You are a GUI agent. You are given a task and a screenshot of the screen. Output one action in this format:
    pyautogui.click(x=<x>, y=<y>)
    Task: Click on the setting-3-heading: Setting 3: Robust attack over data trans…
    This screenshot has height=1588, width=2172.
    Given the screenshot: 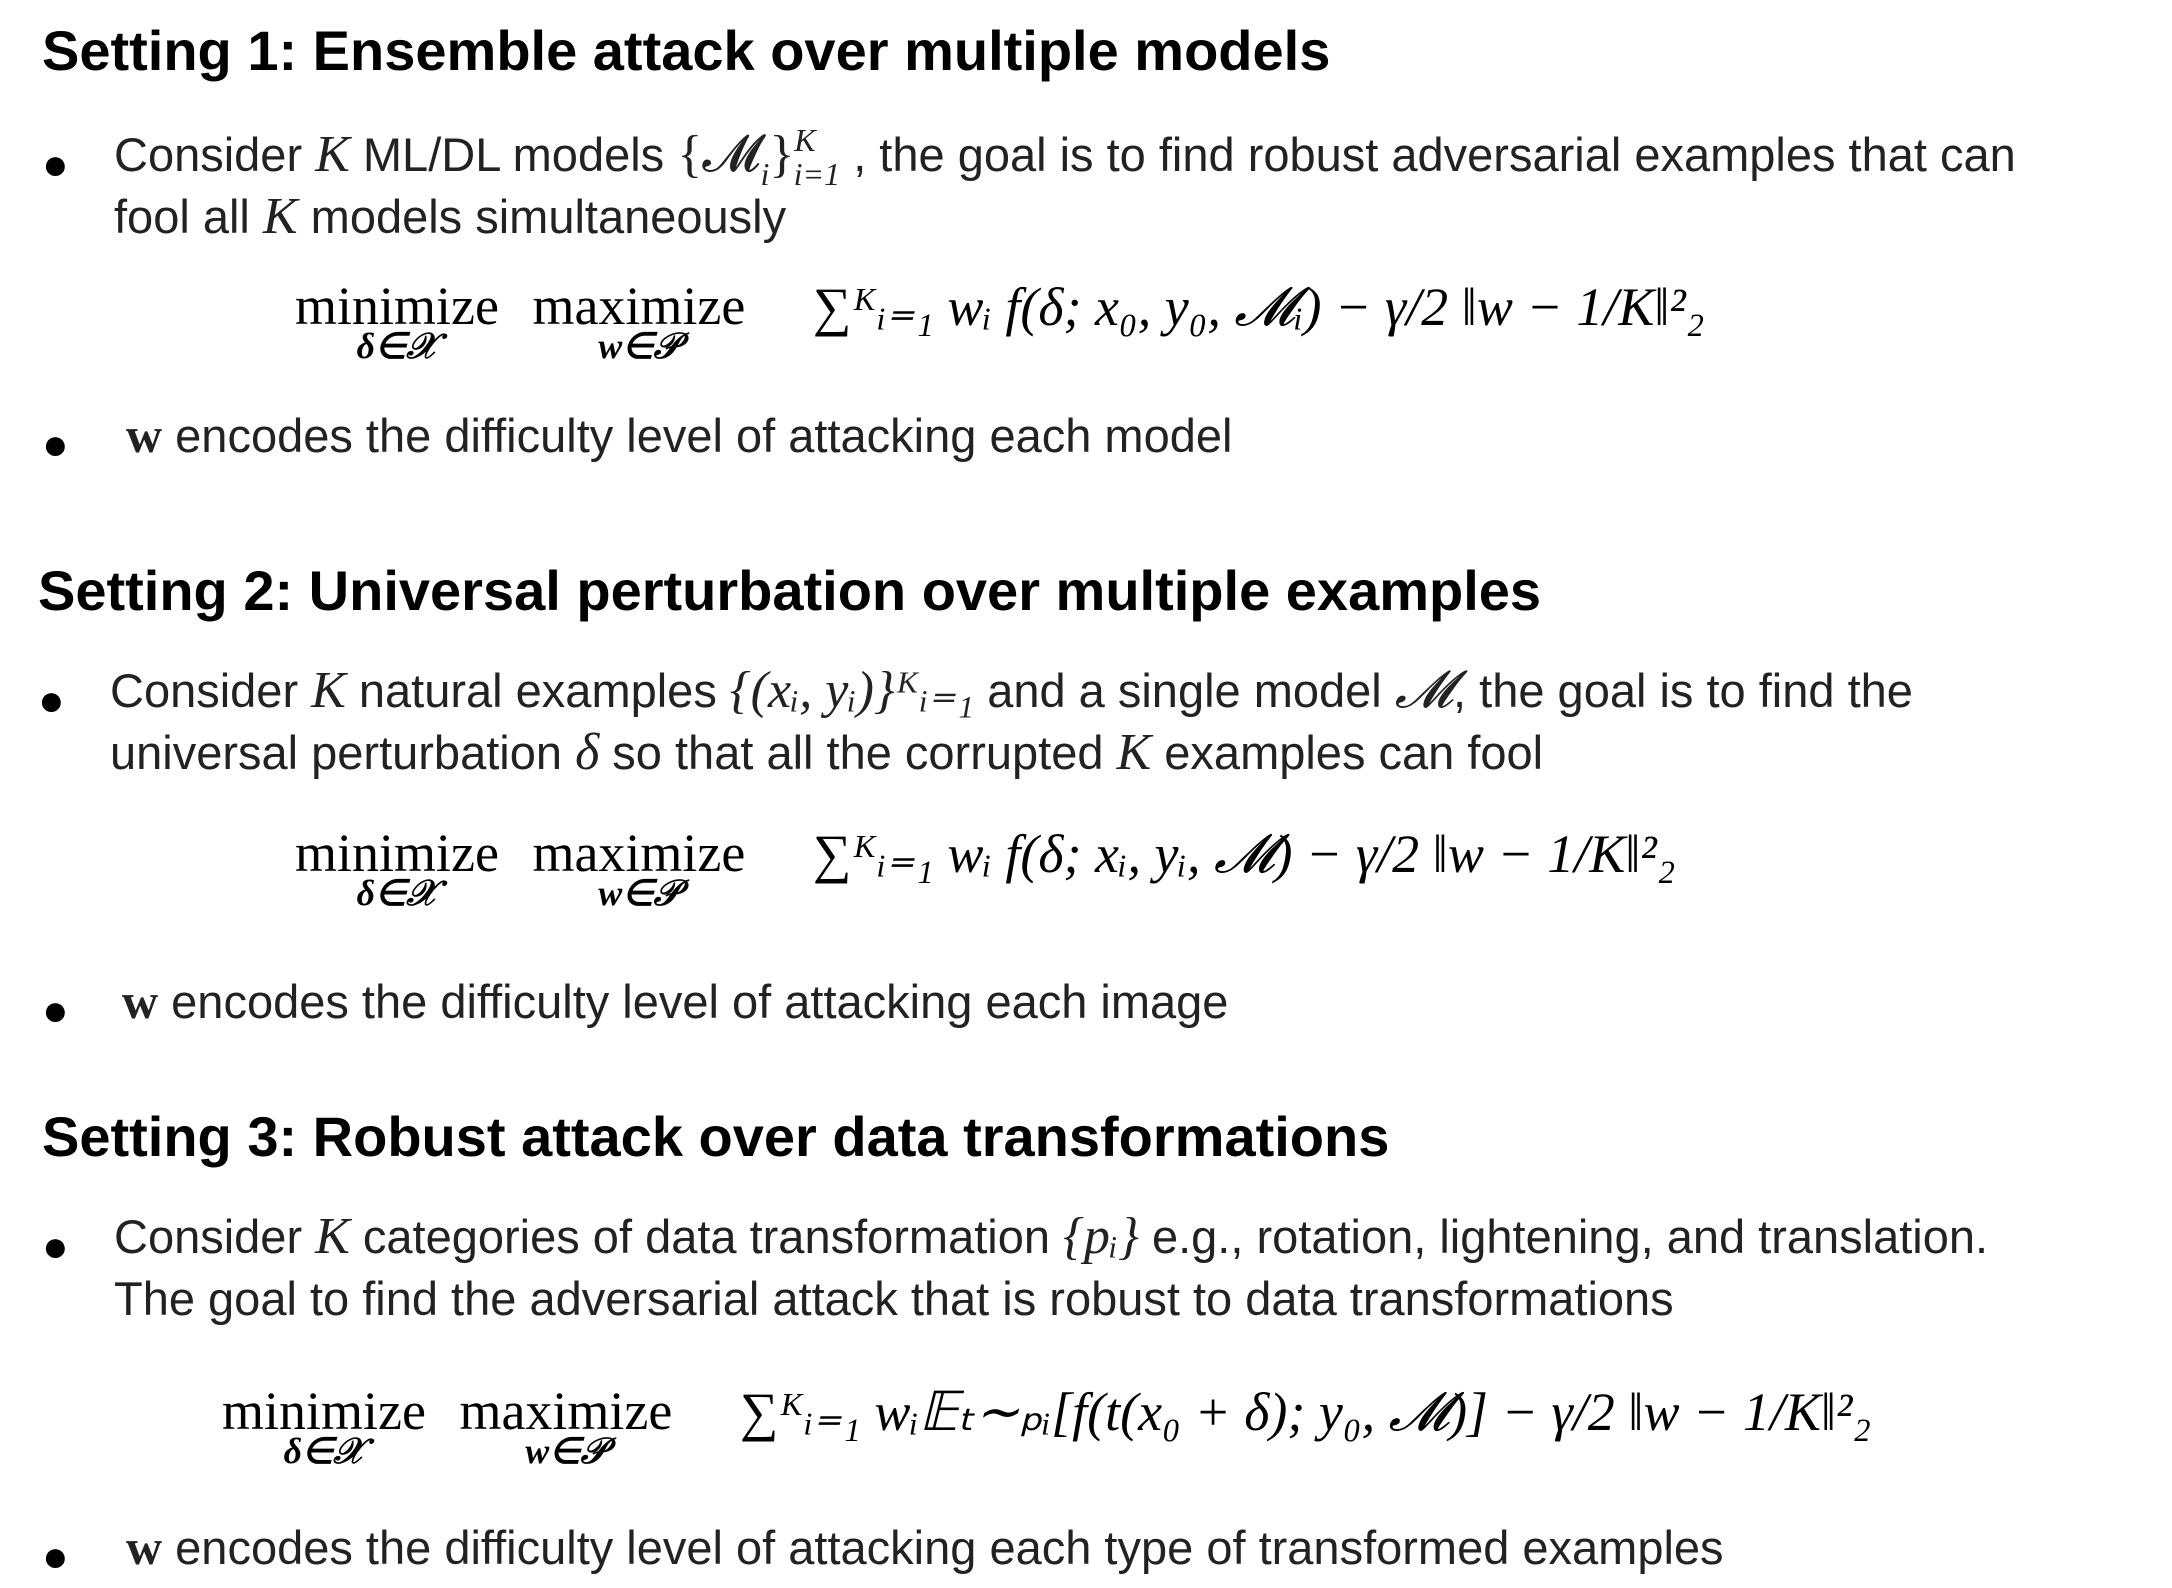 What is the action you would take?
    pyautogui.click(x=716, y=1136)
    